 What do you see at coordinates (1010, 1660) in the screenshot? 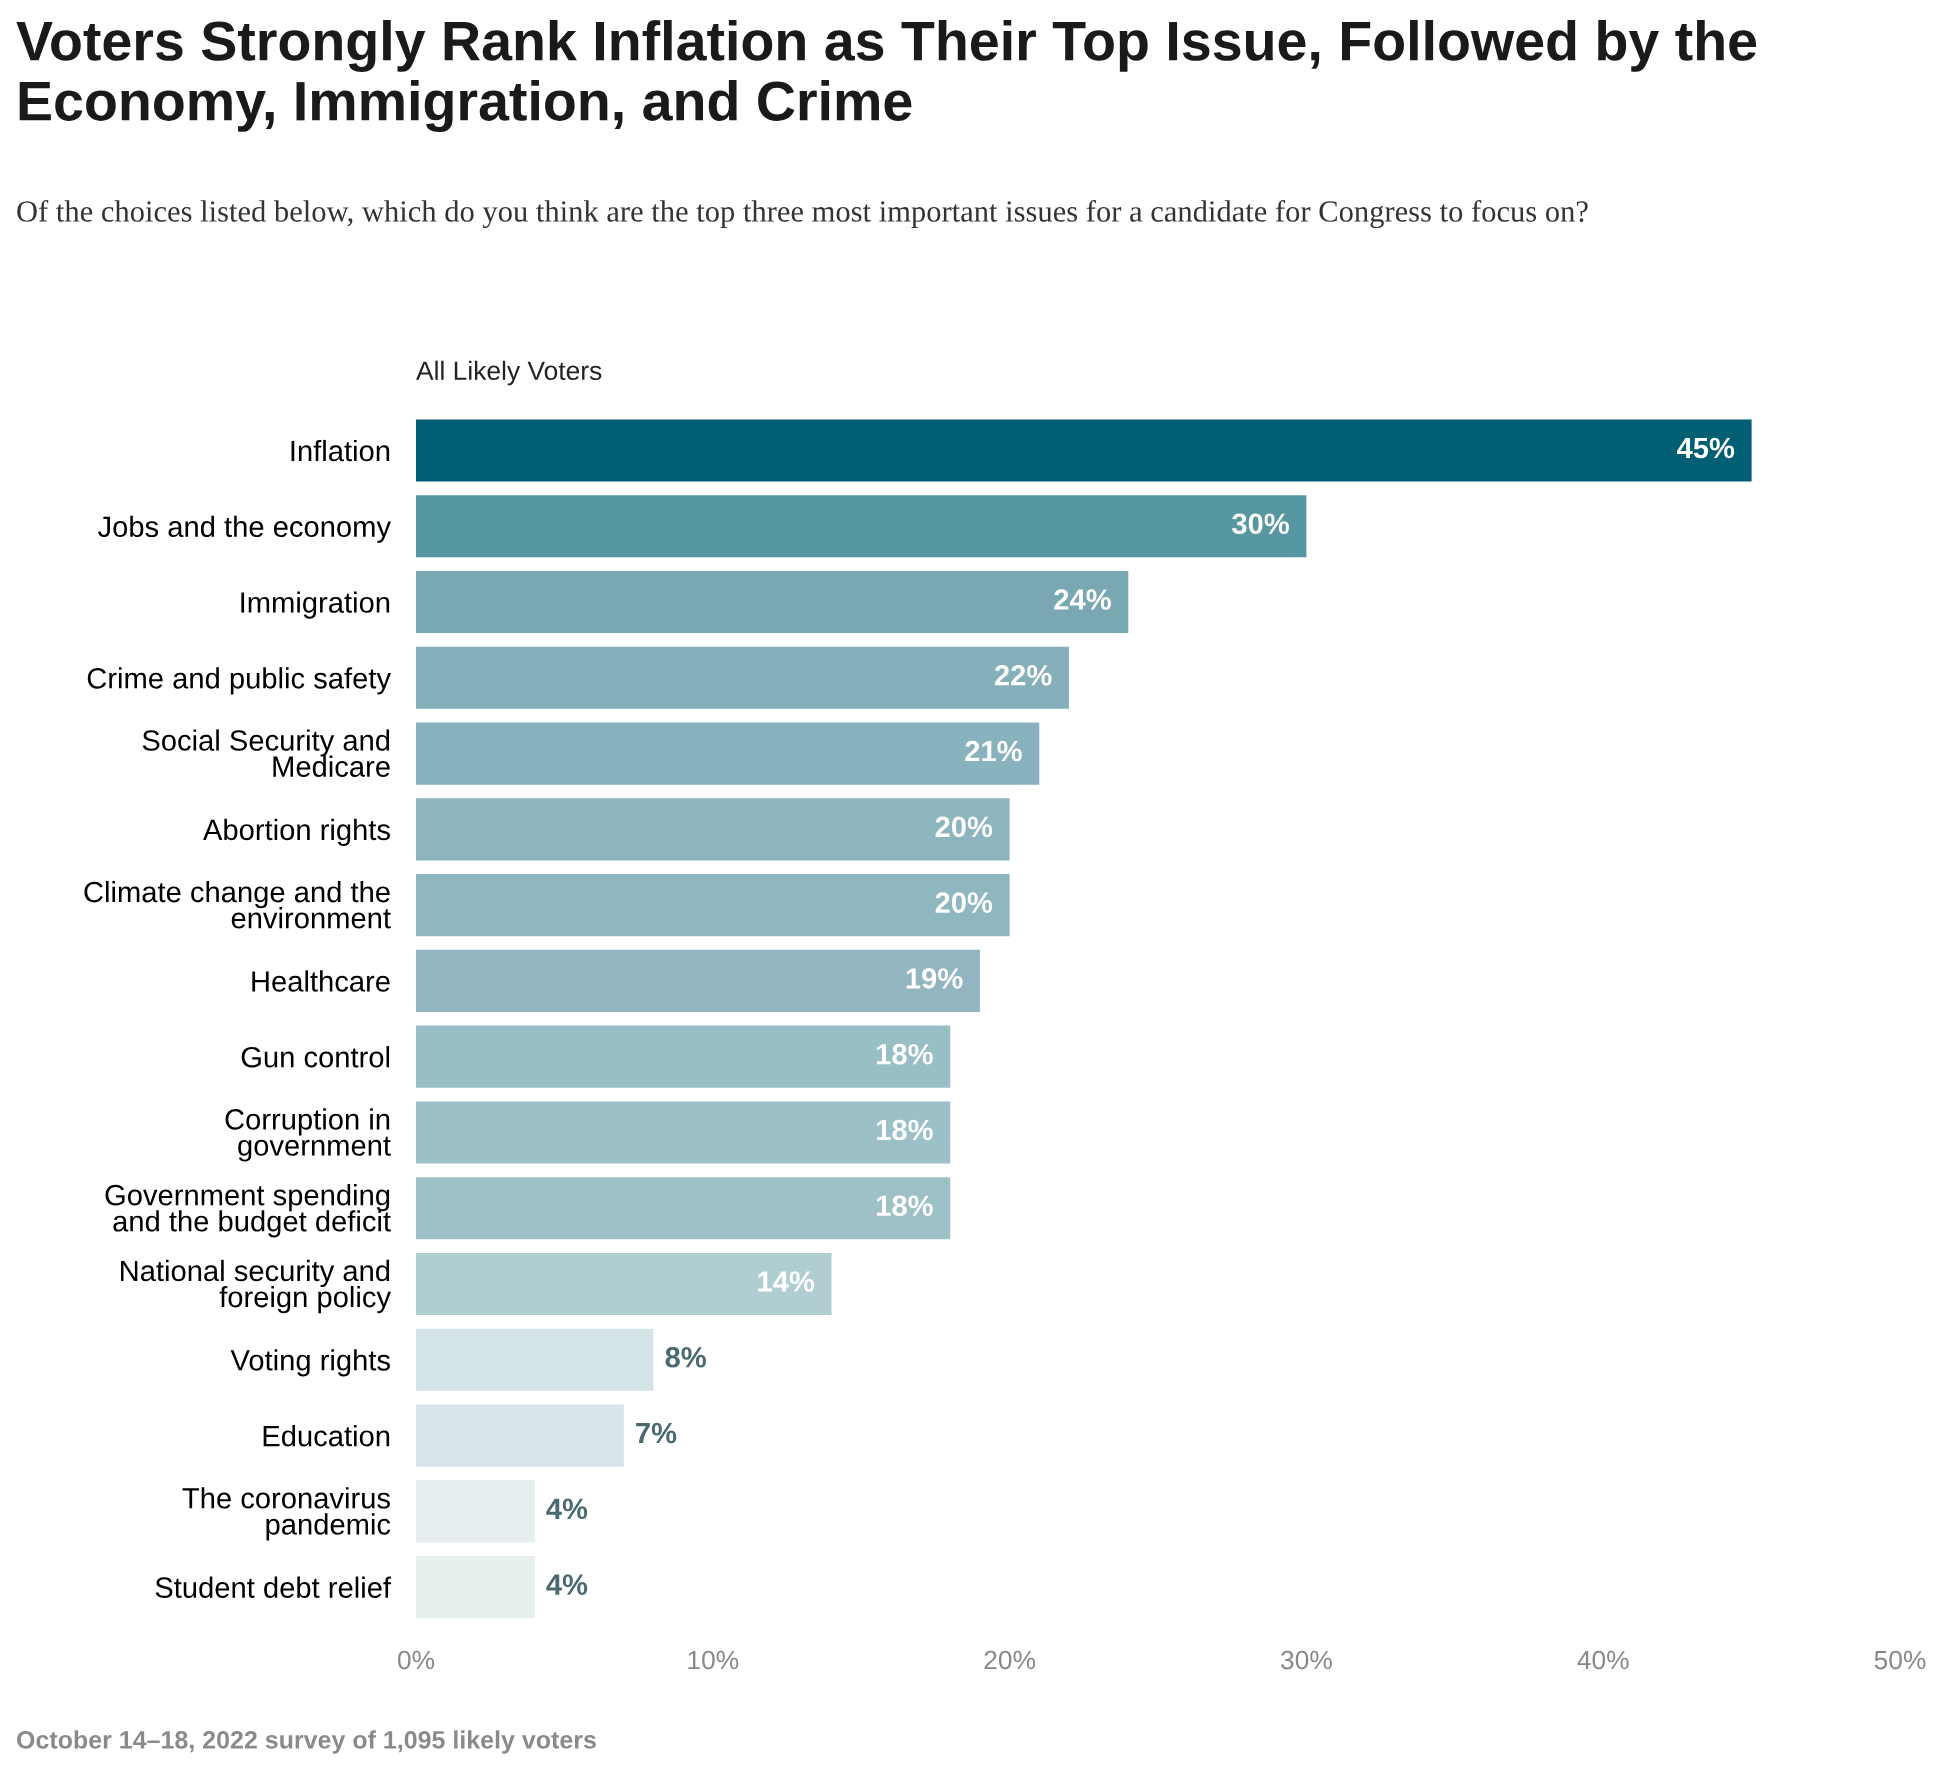
I see `x-tick-label: 20%` at bounding box center [1010, 1660].